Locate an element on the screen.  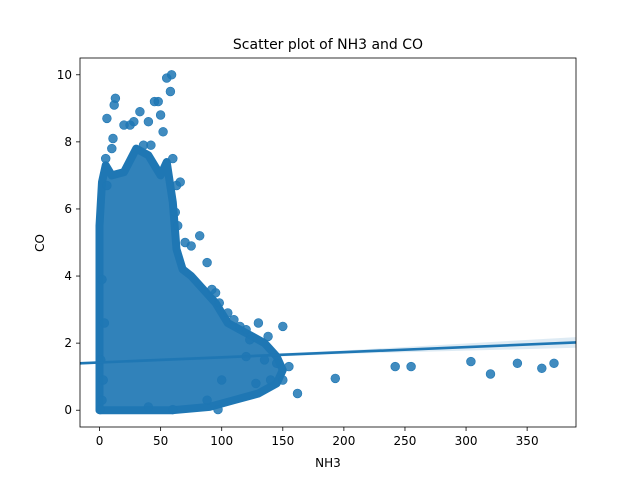
y-tick-label: 10 is located at coordinates (64, 75).